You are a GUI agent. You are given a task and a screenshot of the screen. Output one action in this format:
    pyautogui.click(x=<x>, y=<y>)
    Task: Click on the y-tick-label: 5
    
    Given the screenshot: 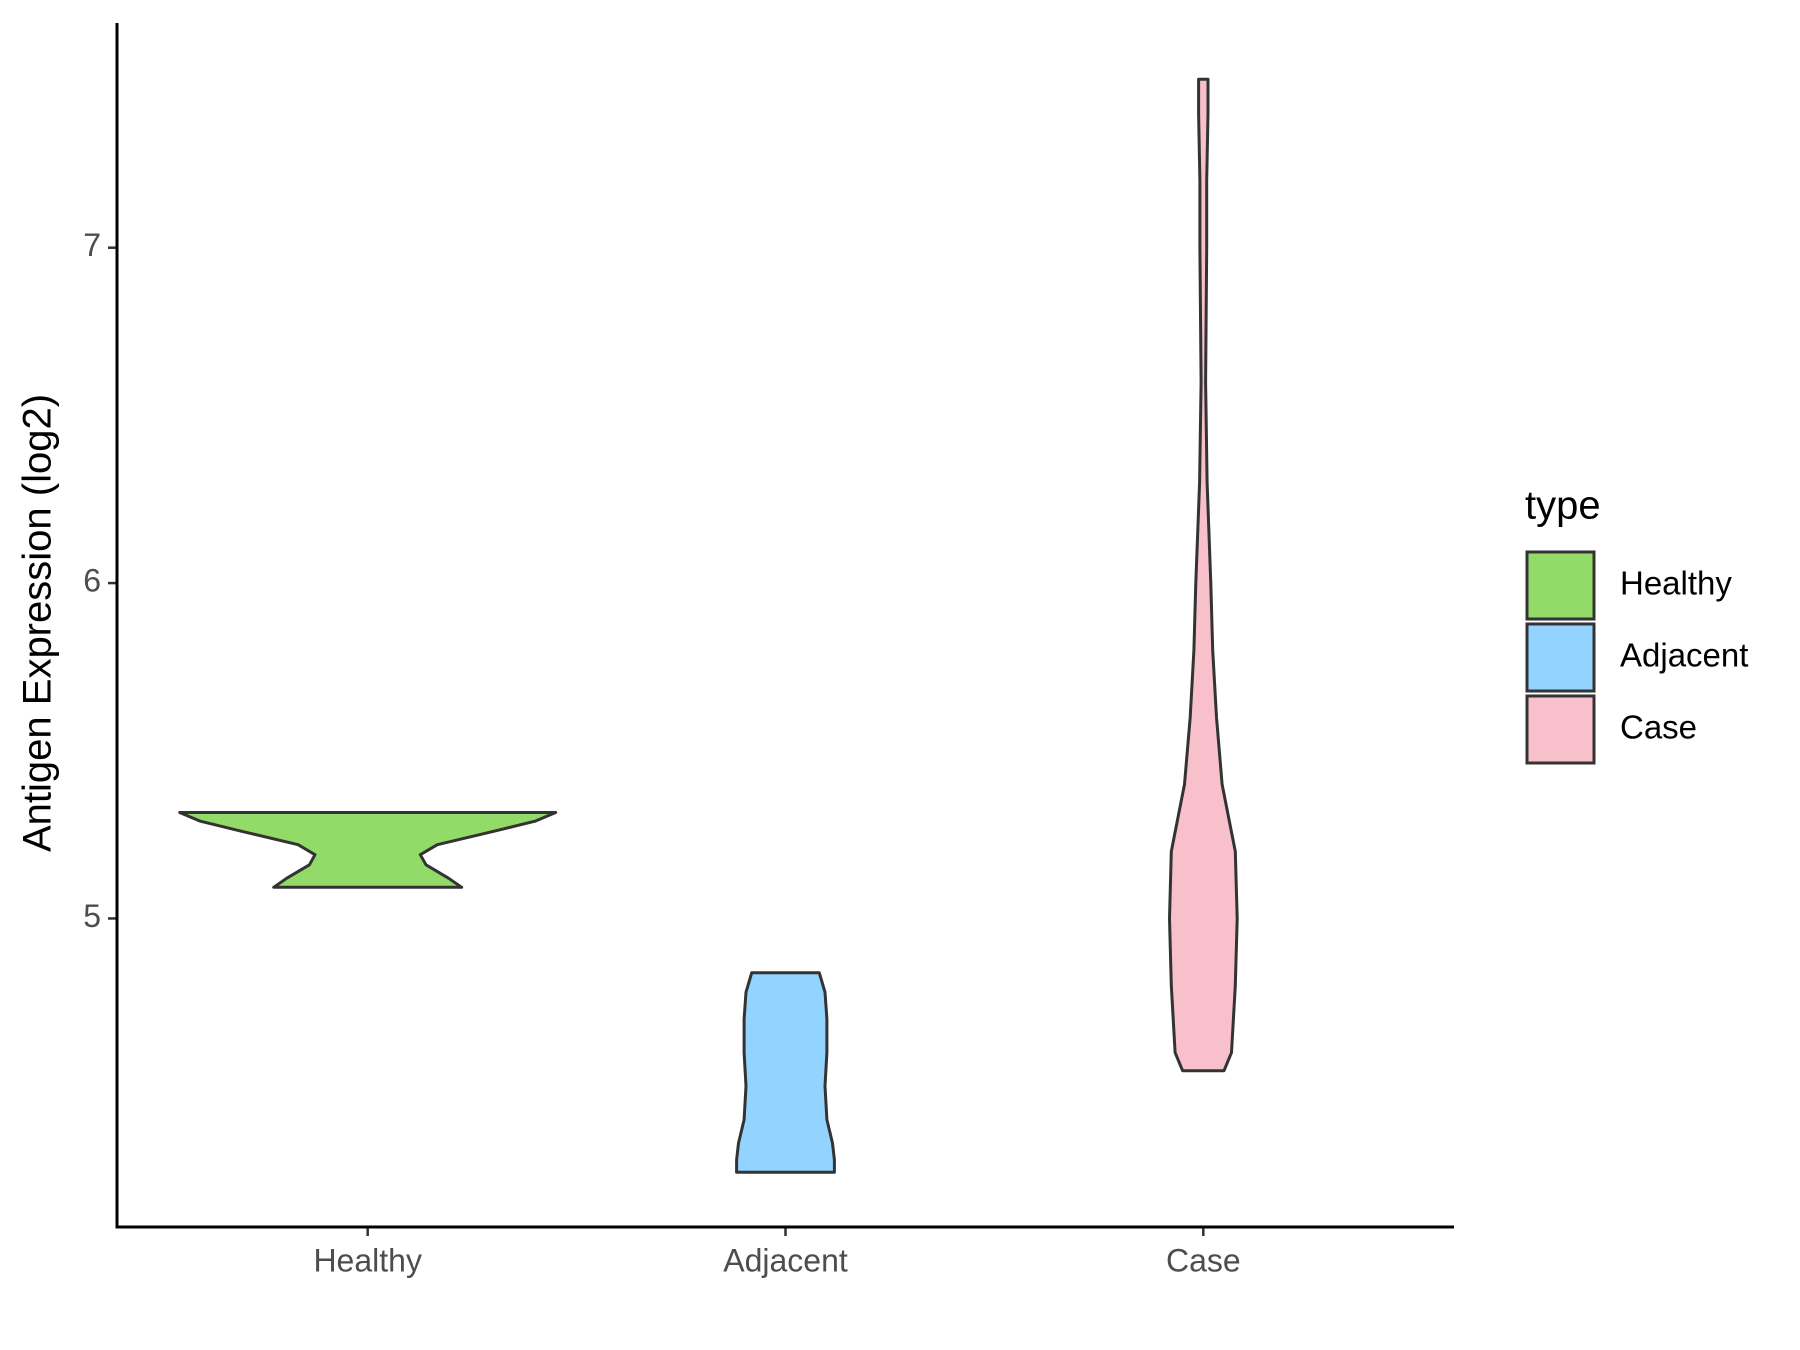 What is the action you would take?
    pyautogui.click(x=92, y=916)
    